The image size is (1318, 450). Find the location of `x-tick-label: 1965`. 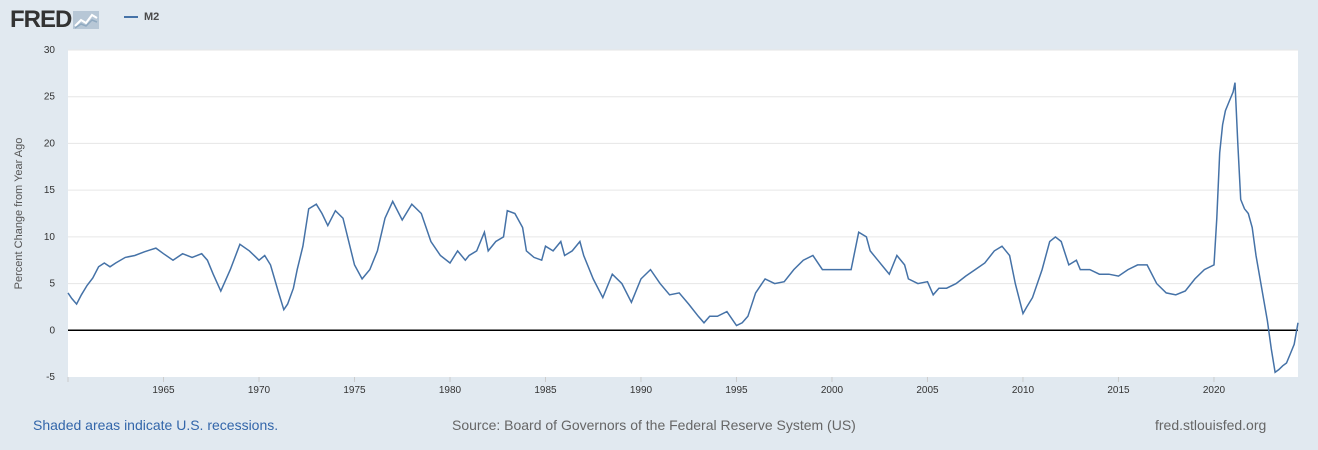

x-tick-label: 1965 is located at coordinates (163, 390).